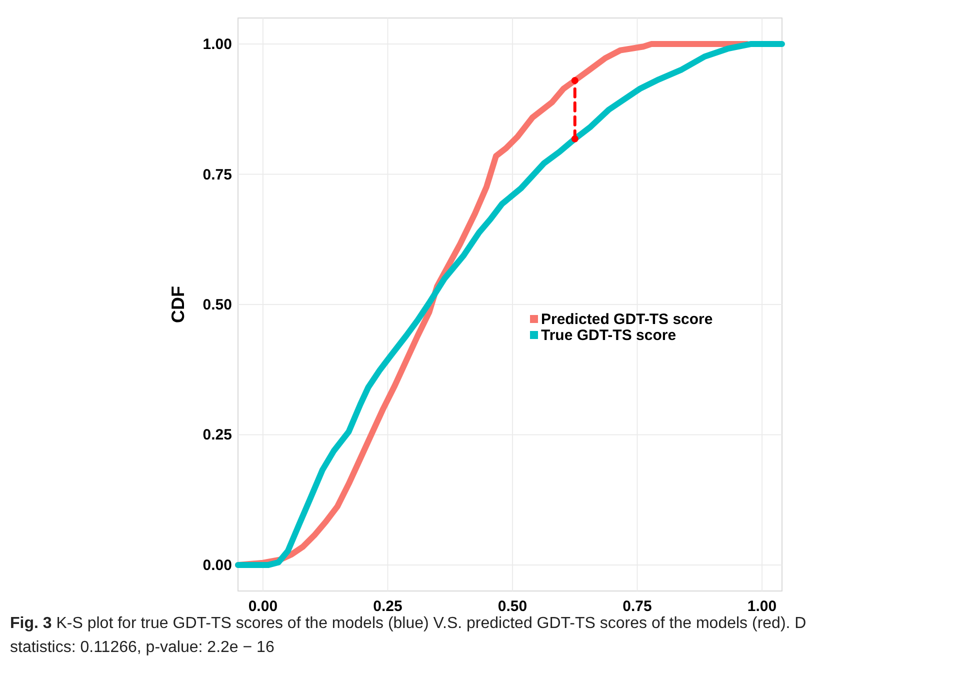 Image resolution: width=959 pixels, height=676 pixels. I want to click on y-tick-label: 0.75, so click(217, 175).